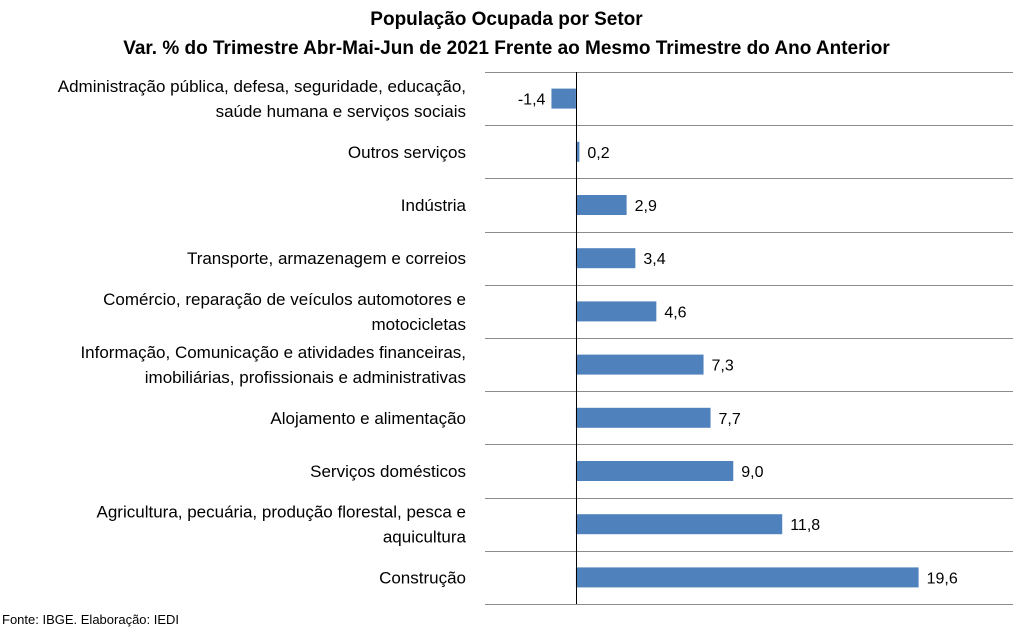 Image resolution: width=1013 pixels, height=632 pixels. Describe the element at coordinates (730, 419) in the screenshot. I see `data-label: 7,7` at that location.